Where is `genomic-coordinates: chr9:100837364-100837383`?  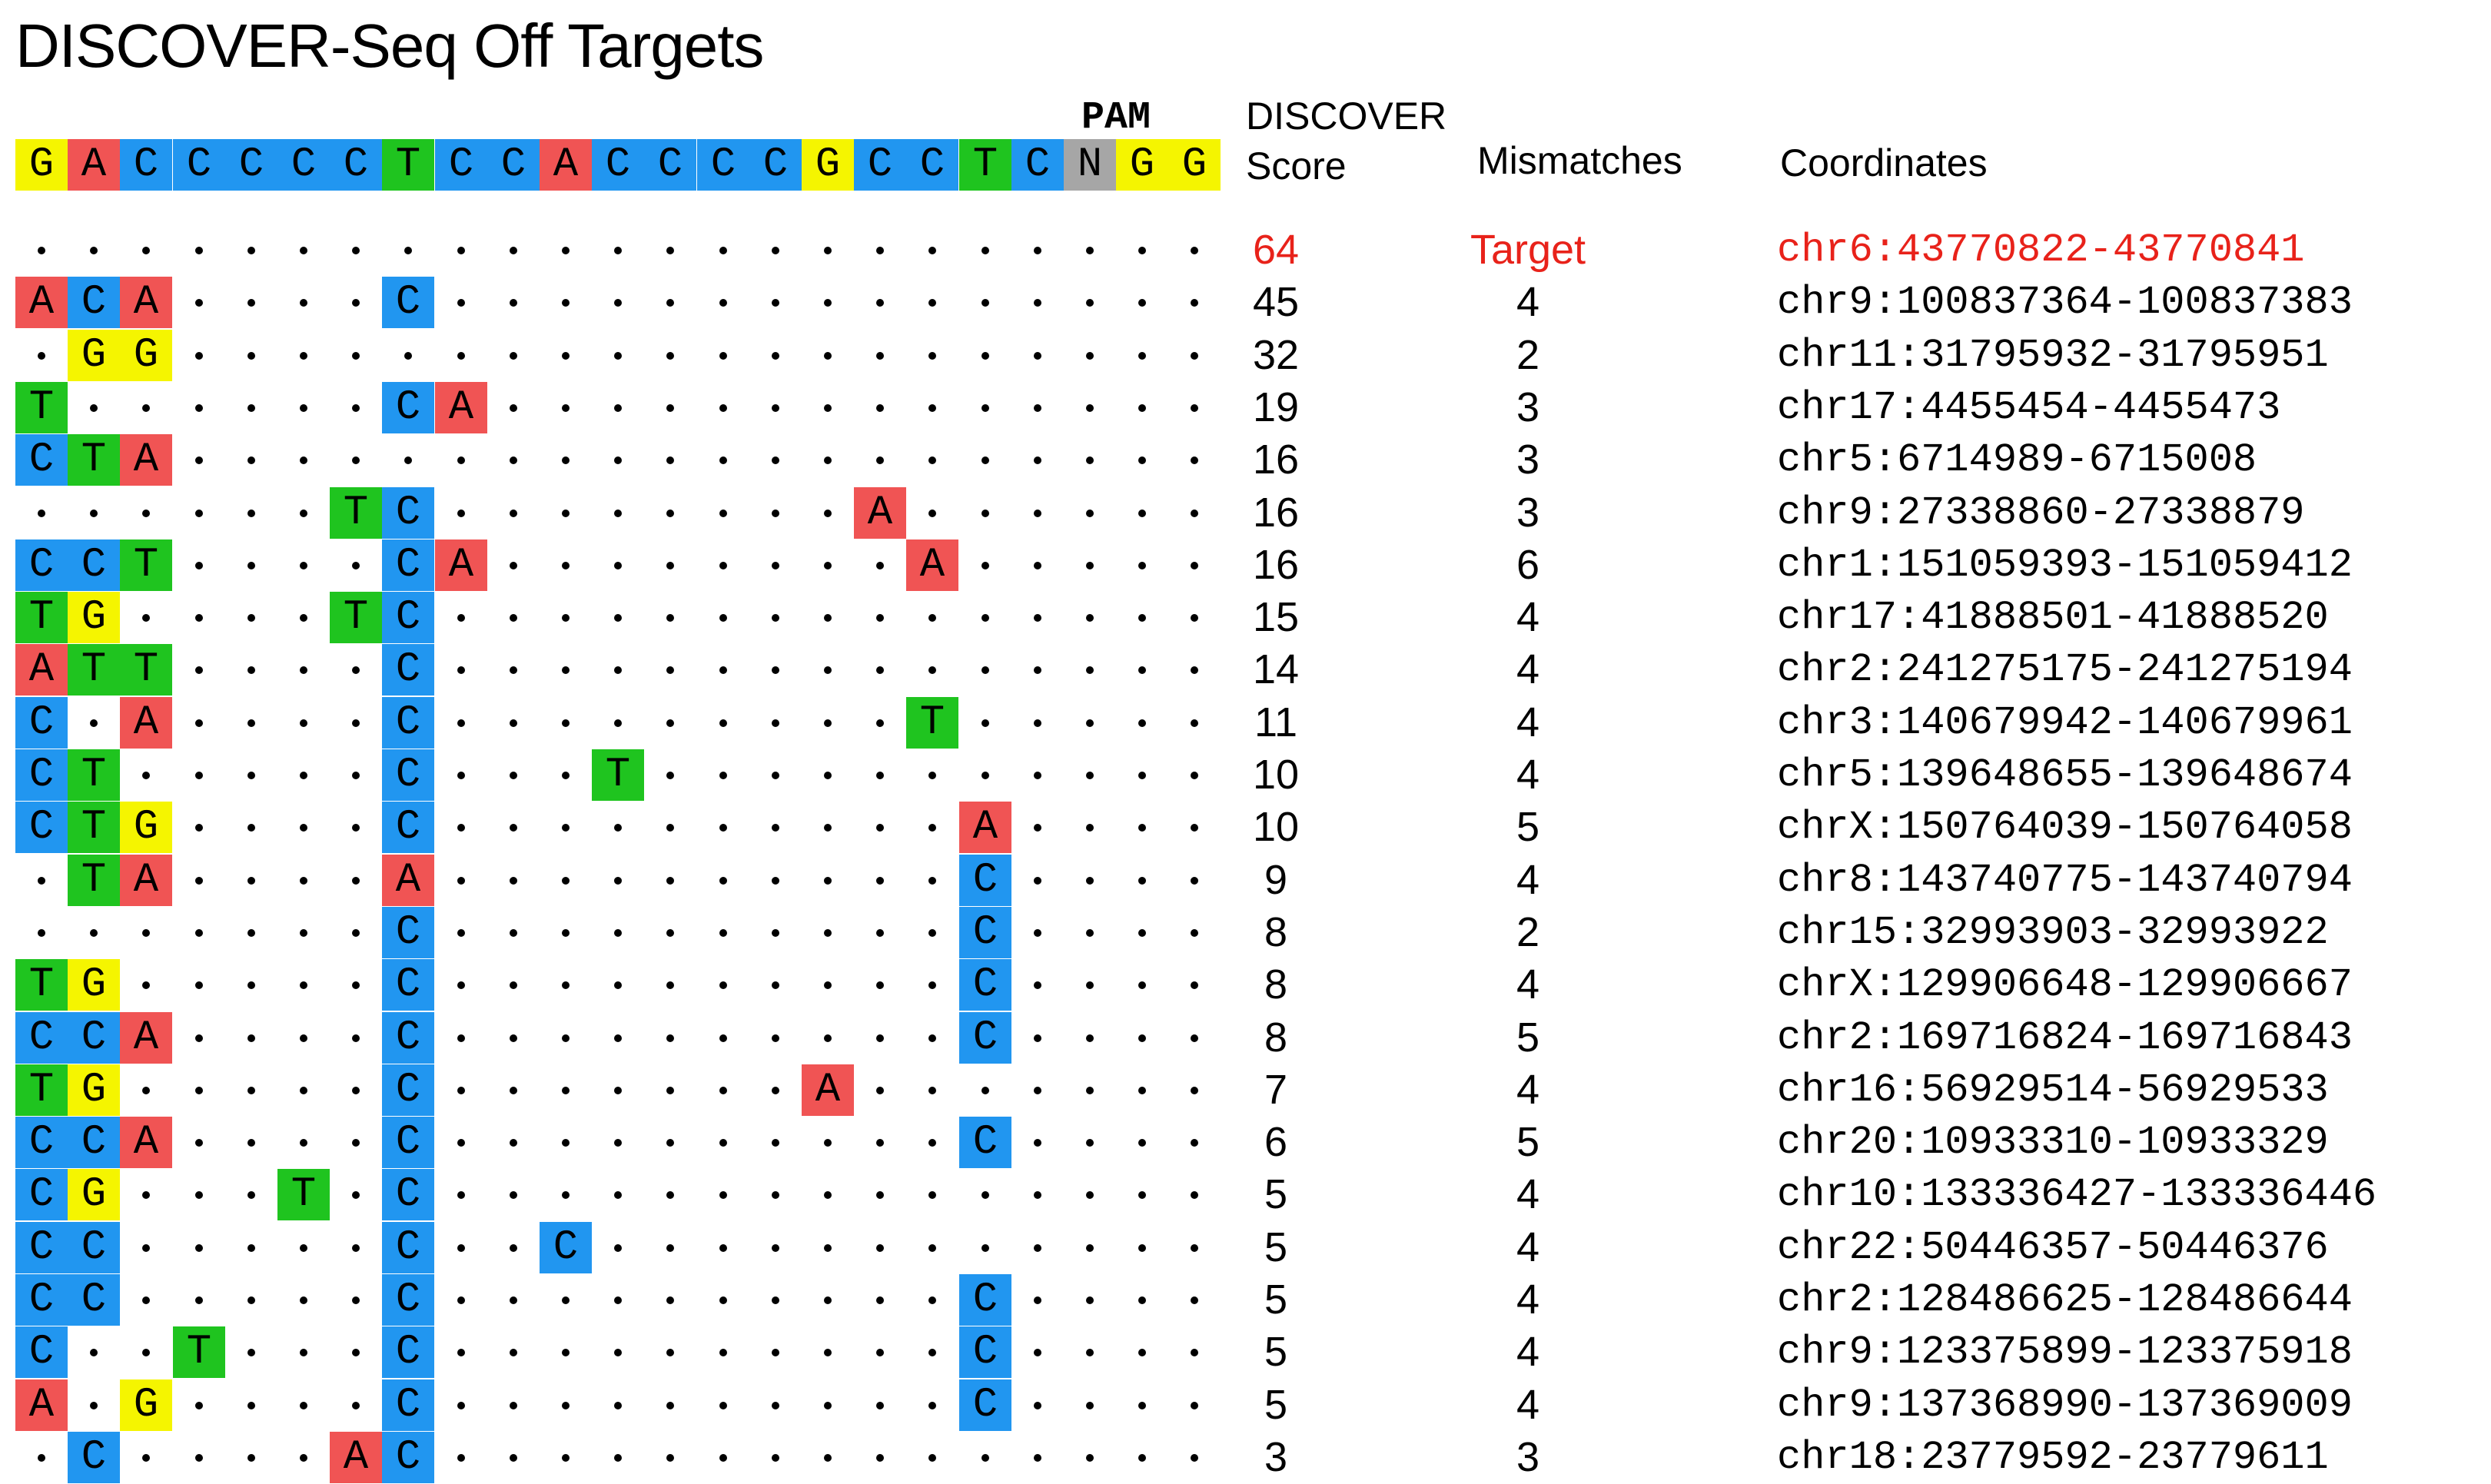
genomic-coordinates: chr9:100837364-100837383 is located at coordinates (2065, 302).